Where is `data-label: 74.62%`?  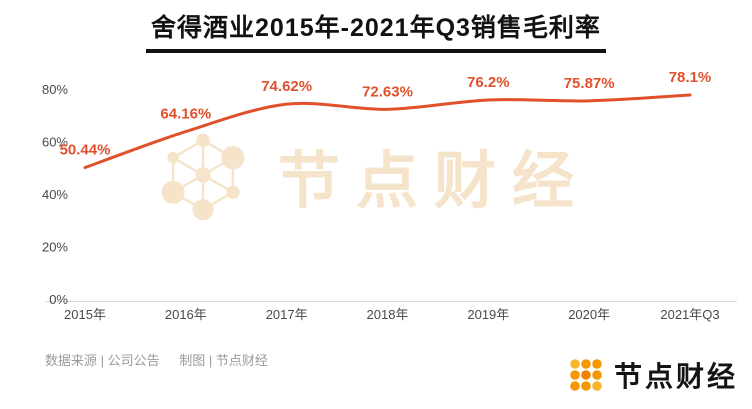 data-label: 74.62% is located at coordinates (286, 86).